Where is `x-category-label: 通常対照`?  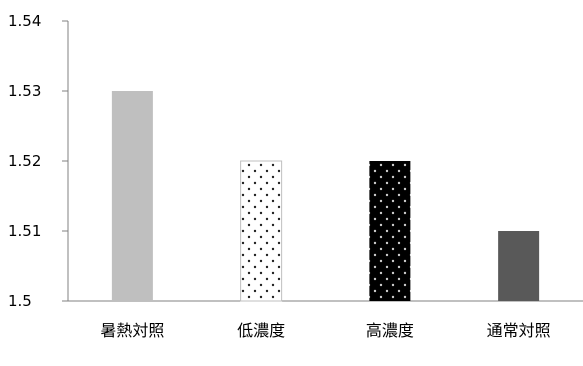
x-category-label: 通常対照 is located at coordinates (519, 330).